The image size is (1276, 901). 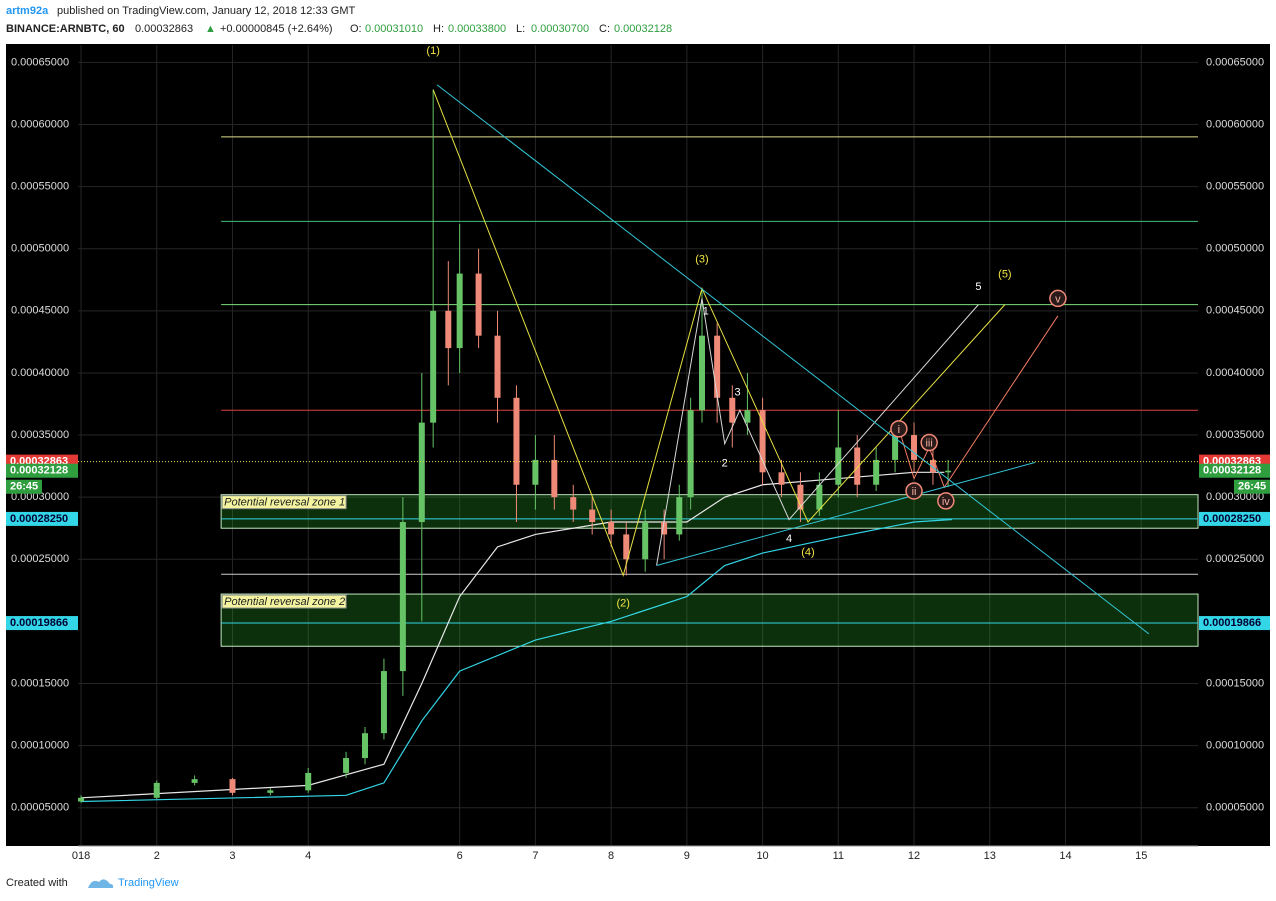 What do you see at coordinates (701, 260) in the screenshot?
I see `wave-label: (3)` at bounding box center [701, 260].